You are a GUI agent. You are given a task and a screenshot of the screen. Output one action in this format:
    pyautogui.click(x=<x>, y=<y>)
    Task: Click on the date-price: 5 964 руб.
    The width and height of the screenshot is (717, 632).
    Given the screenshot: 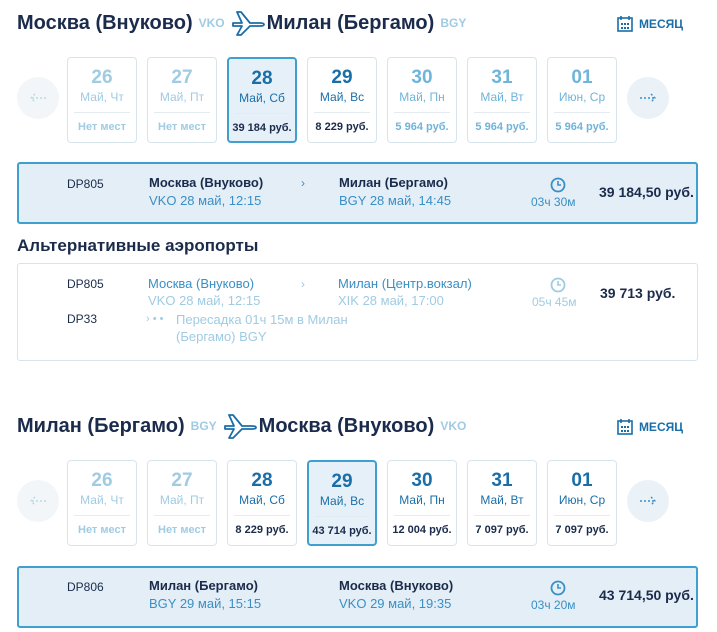 What is the action you would take?
    pyautogui.click(x=502, y=127)
    